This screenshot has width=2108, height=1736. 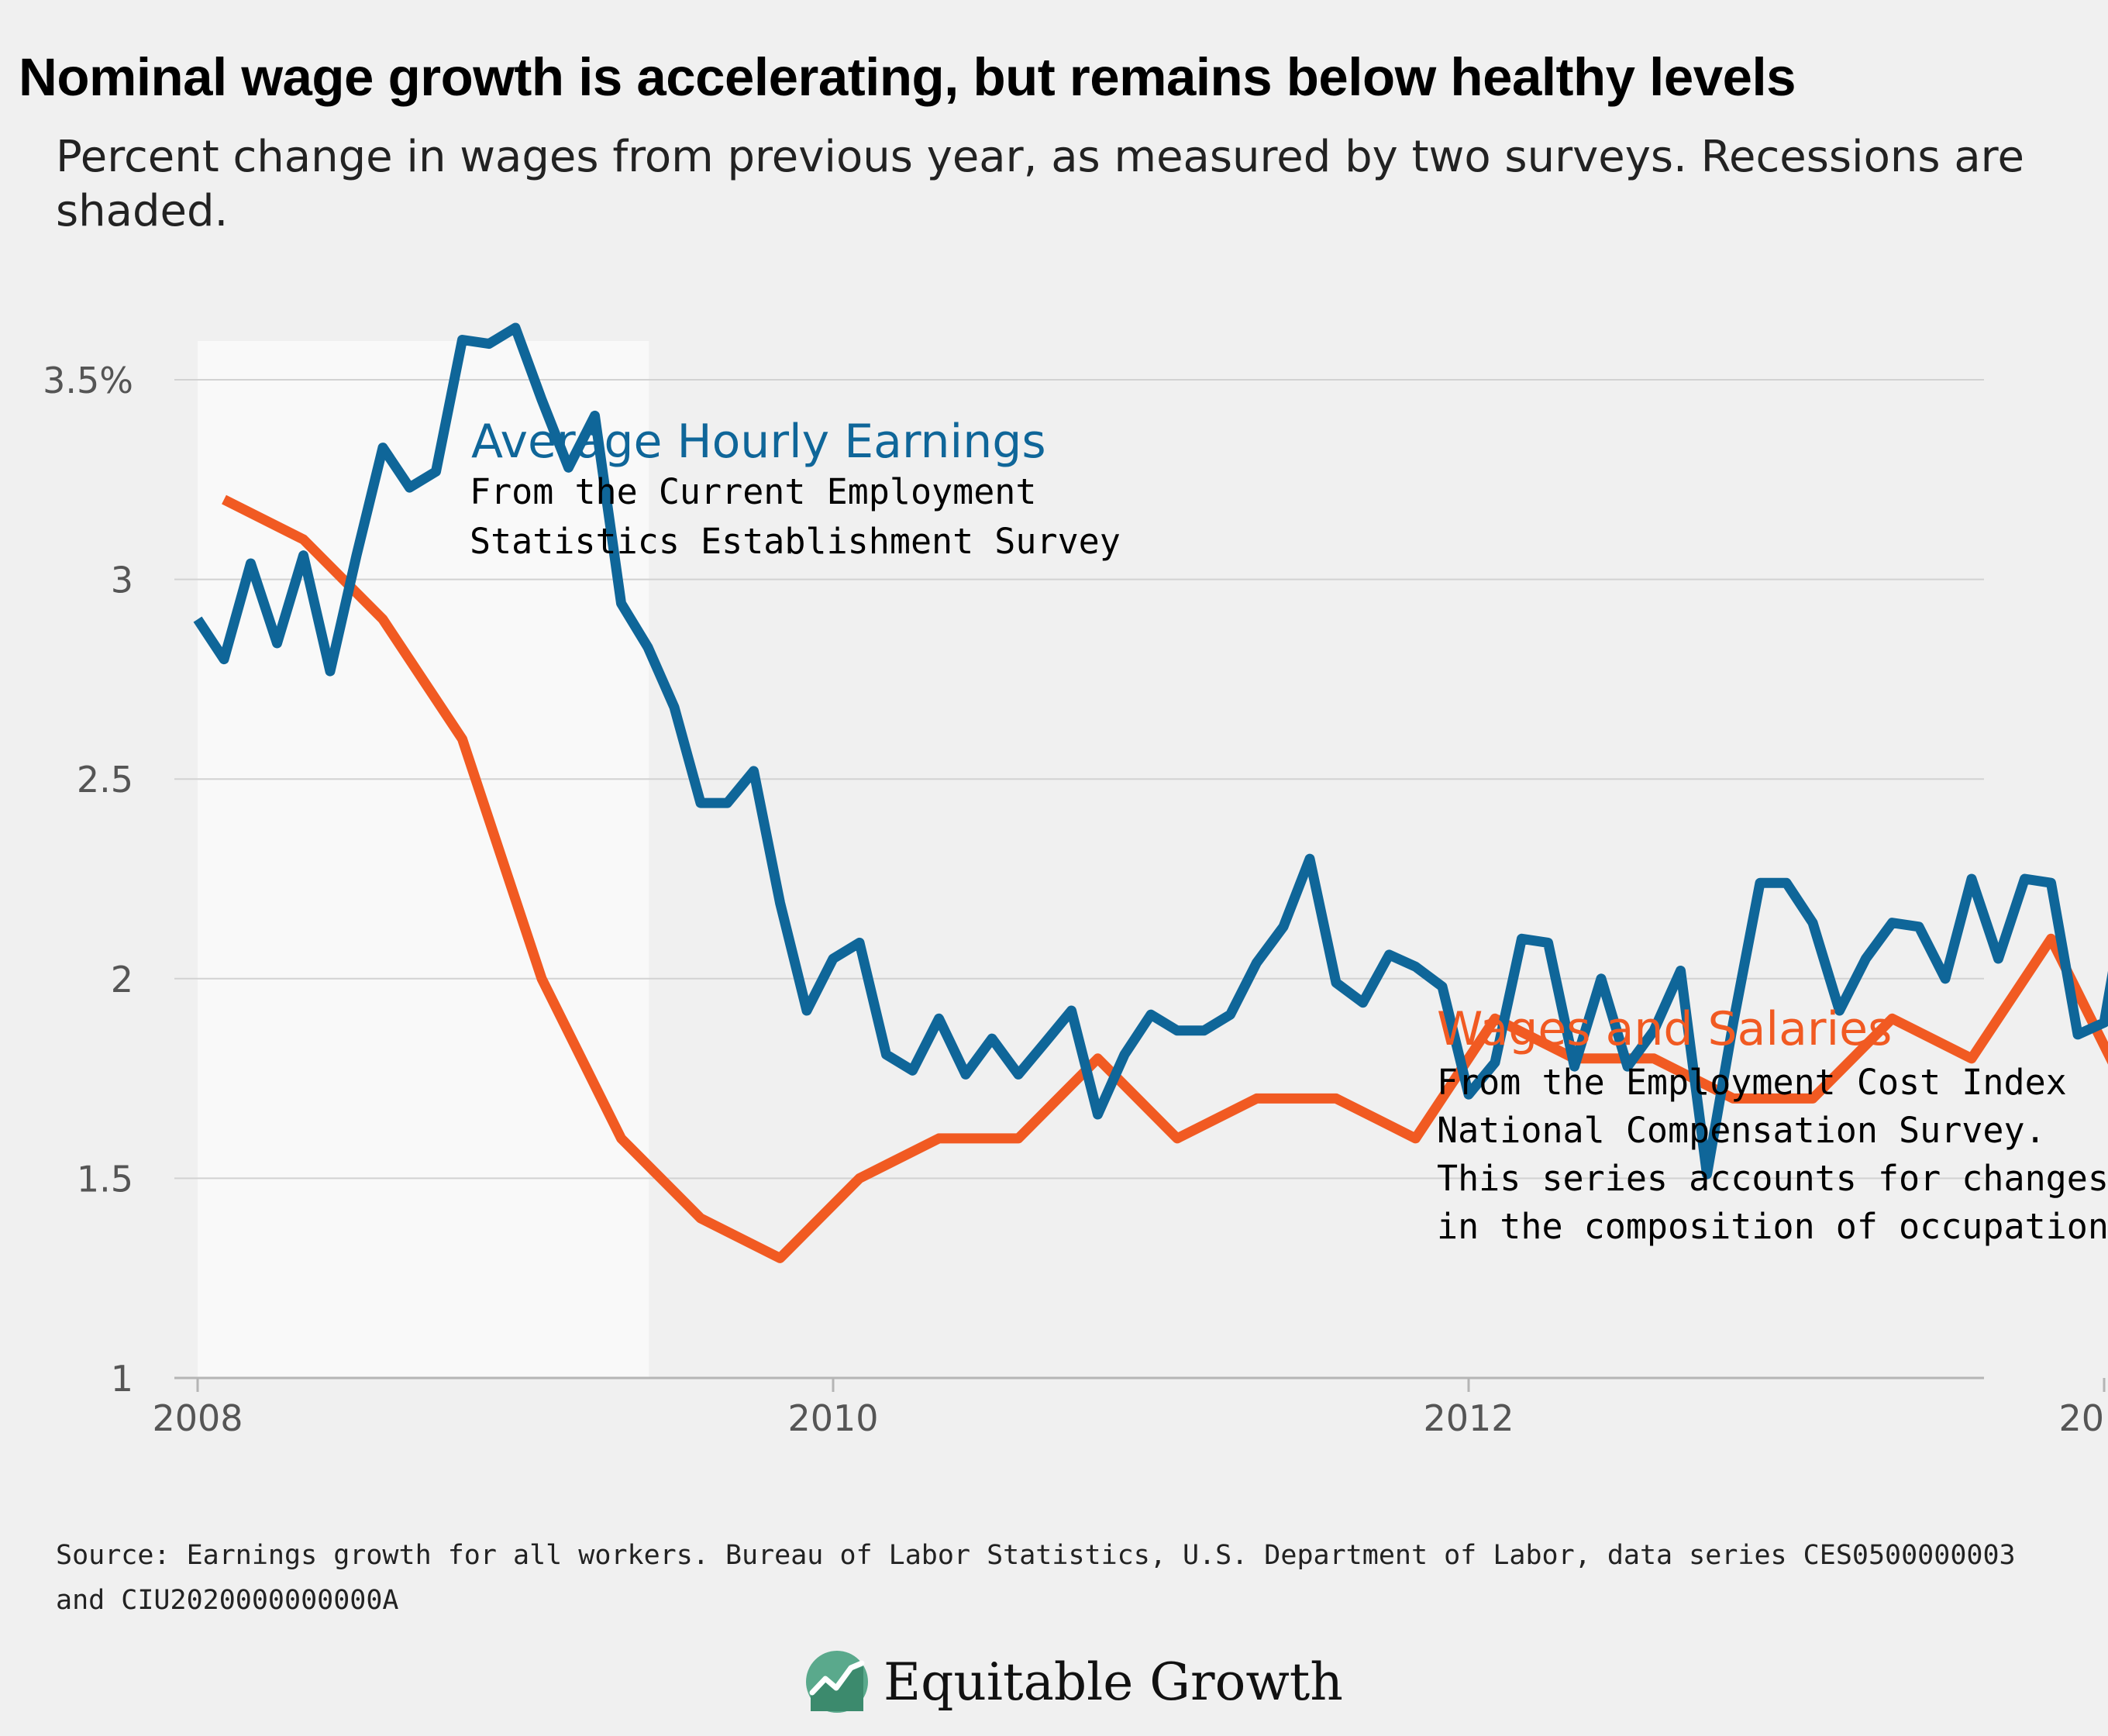 What do you see at coordinates (105, 780) in the screenshot?
I see `y-tick-label: 2.5` at bounding box center [105, 780].